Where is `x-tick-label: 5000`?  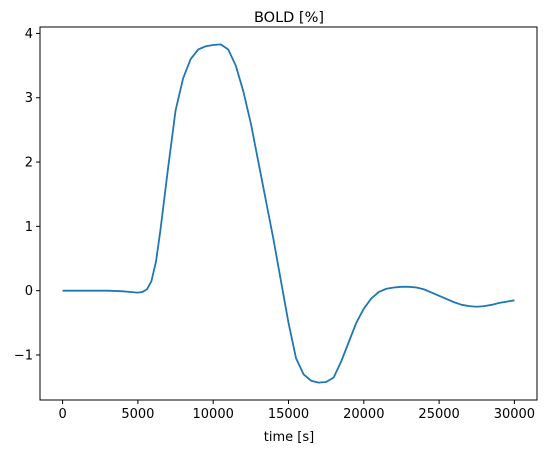
x-tick-label: 5000 is located at coordinates (137, 414).